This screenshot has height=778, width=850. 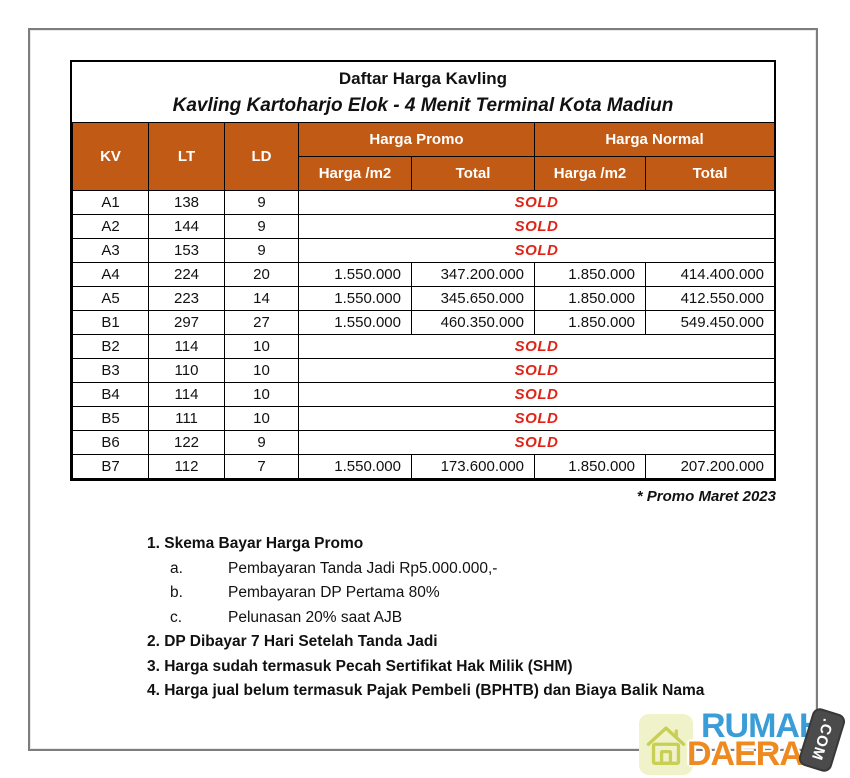 I want to click on cell-kv: B3, so click(x=110, y=370).